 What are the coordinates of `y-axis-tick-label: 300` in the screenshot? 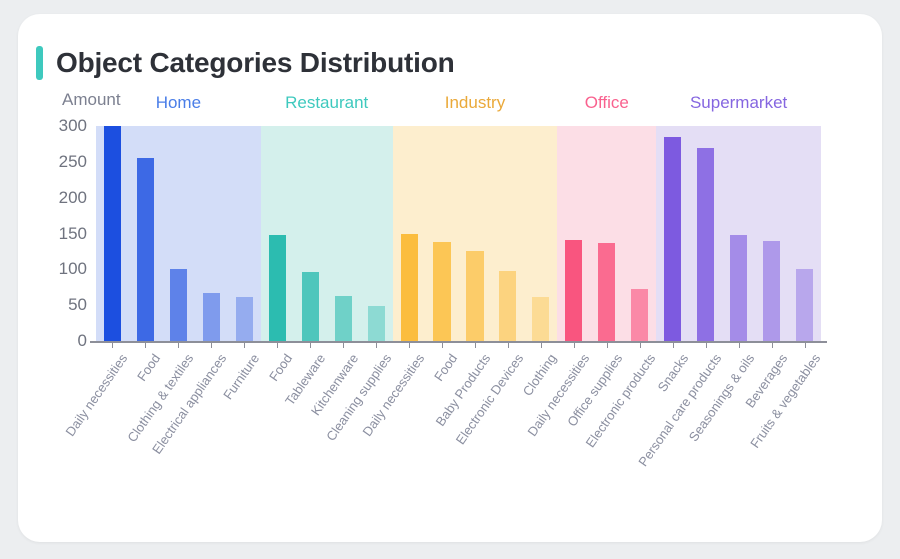 It's located at (72, 125).